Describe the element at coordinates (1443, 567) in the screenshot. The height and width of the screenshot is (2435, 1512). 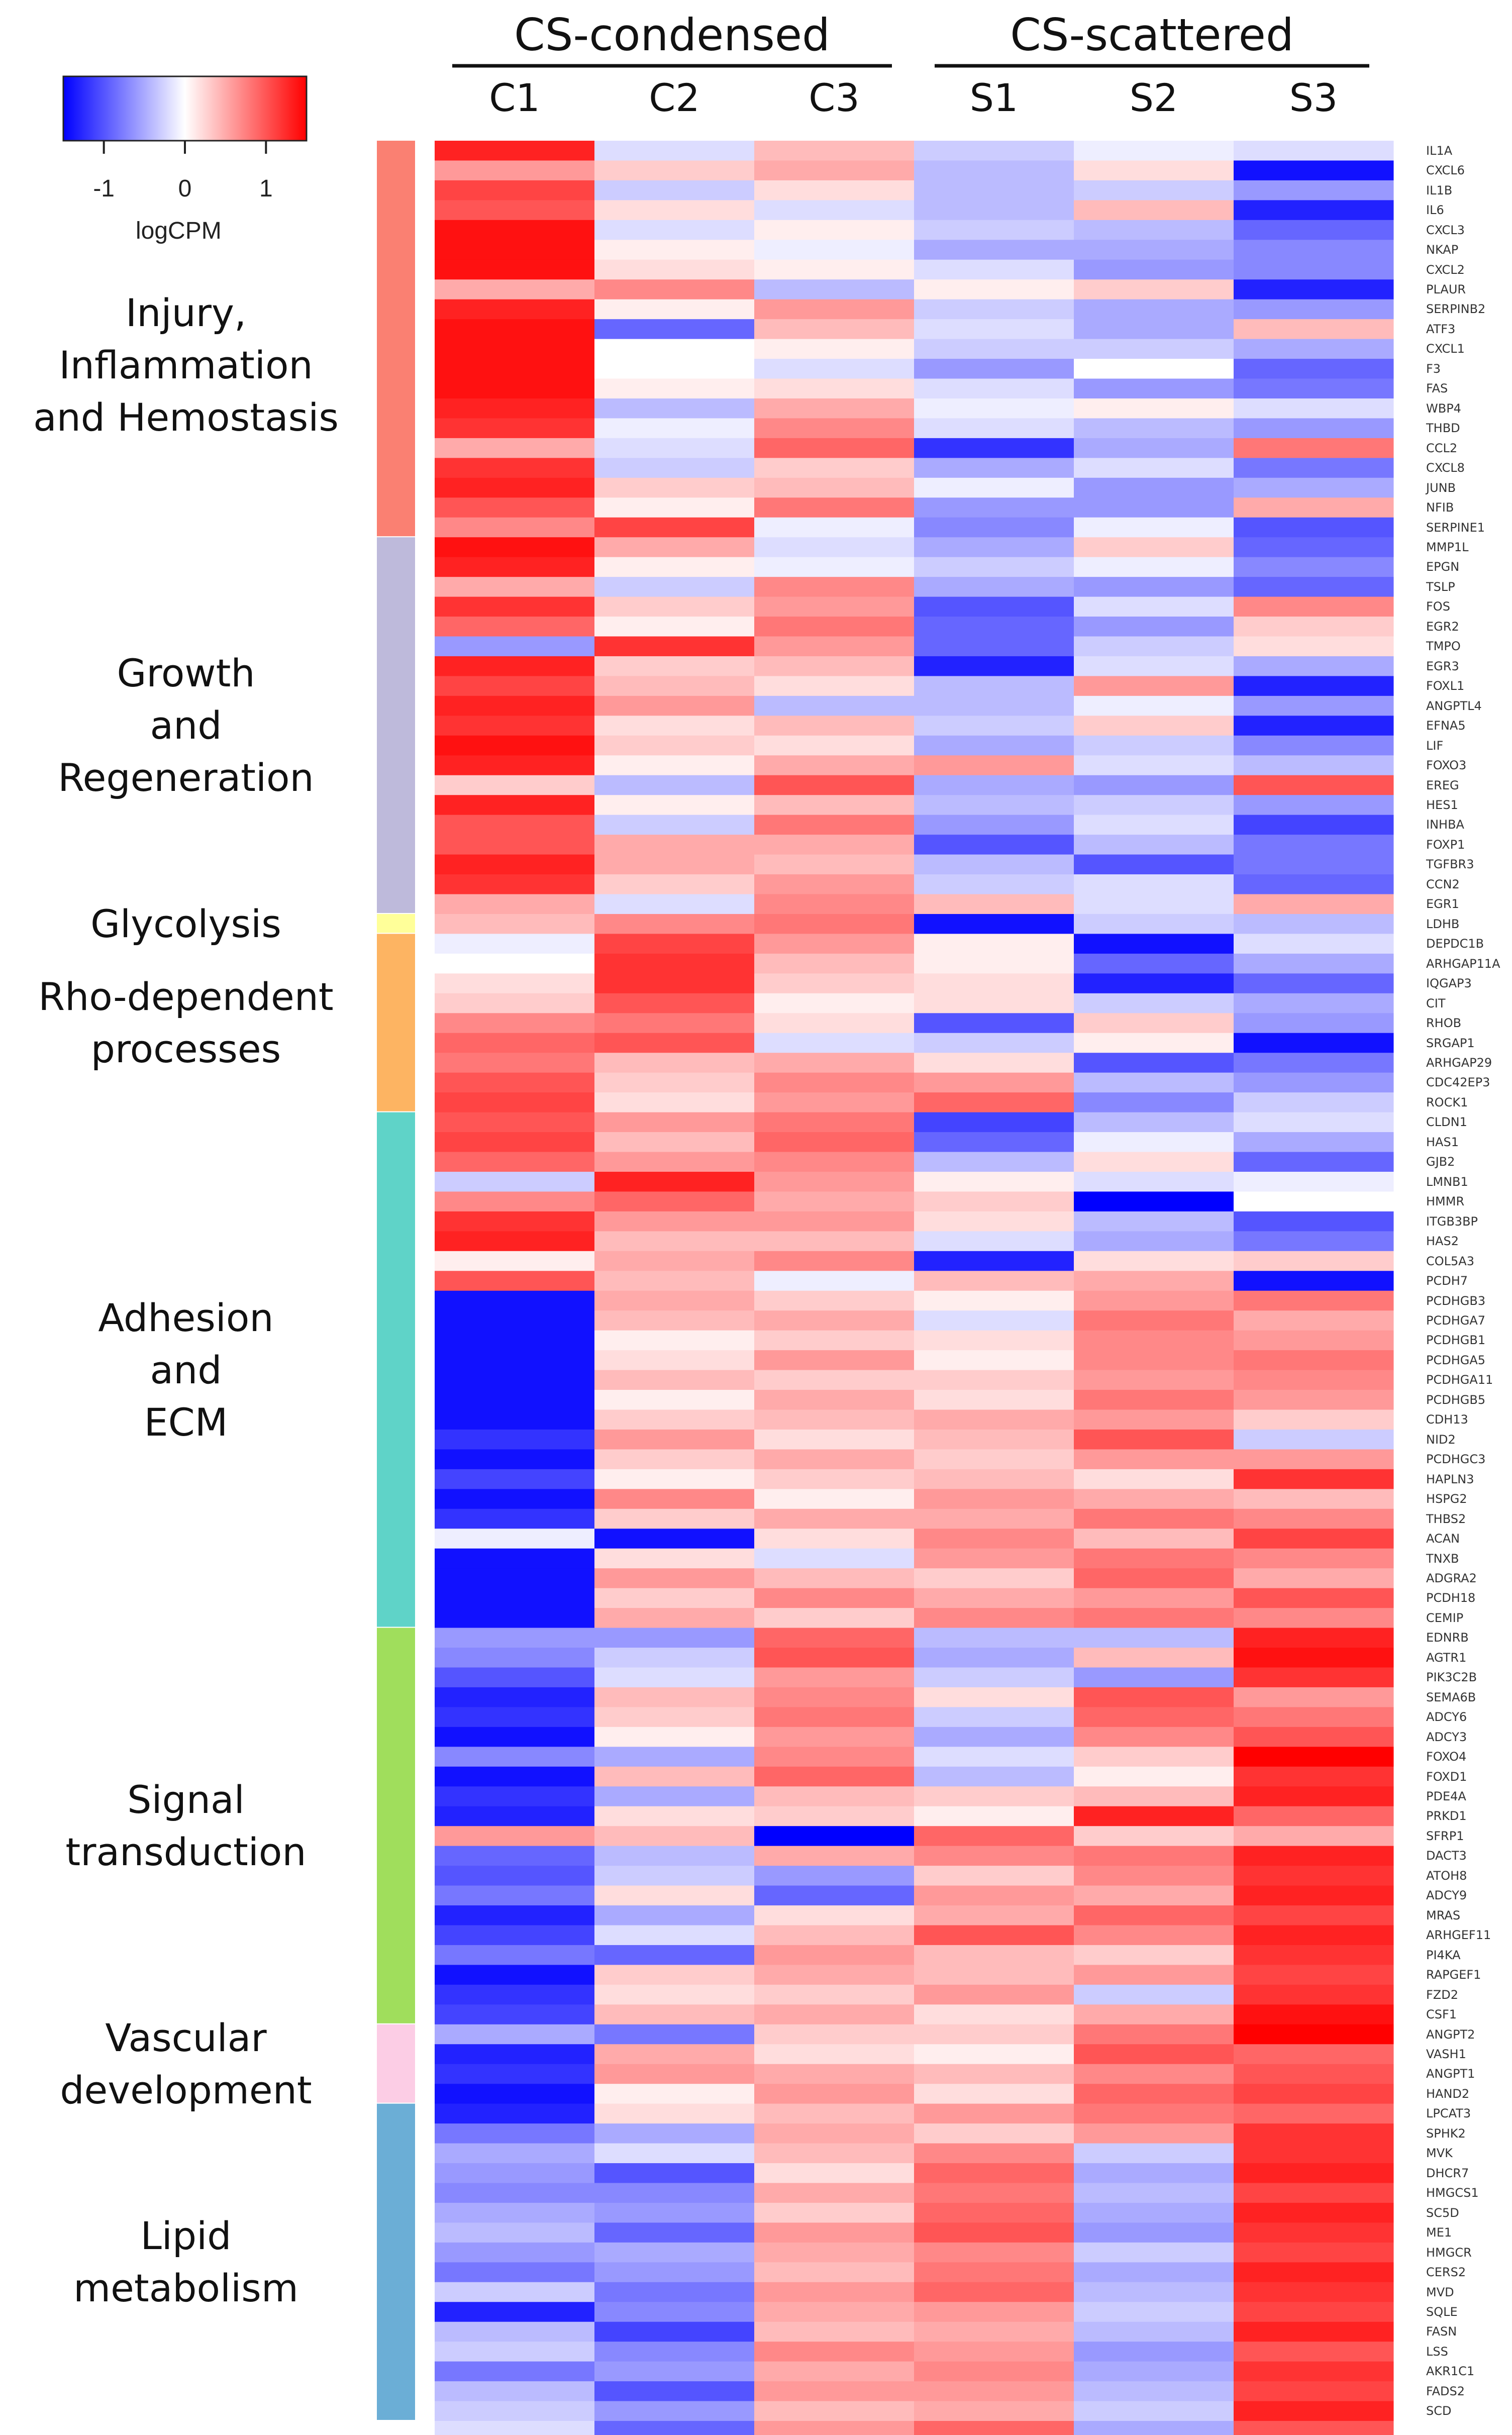
I see `gene-label: EPGN` at that location.